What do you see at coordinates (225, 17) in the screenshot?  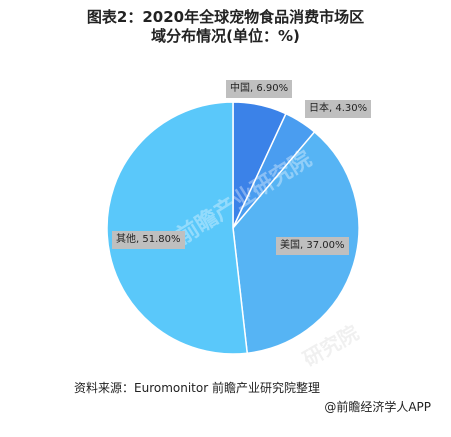 I see `chart-title-line1: 图表2：2020年全球宠物食品消费市场区` at bounding box center [225, 17].